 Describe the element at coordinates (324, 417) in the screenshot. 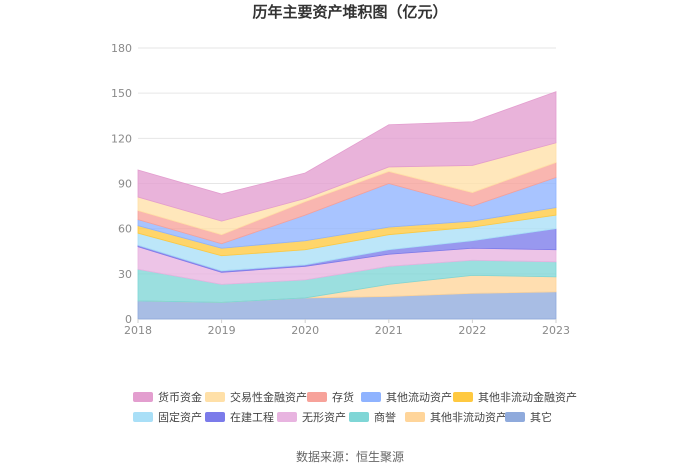

I see `legend-label: 无形资产` at that location.